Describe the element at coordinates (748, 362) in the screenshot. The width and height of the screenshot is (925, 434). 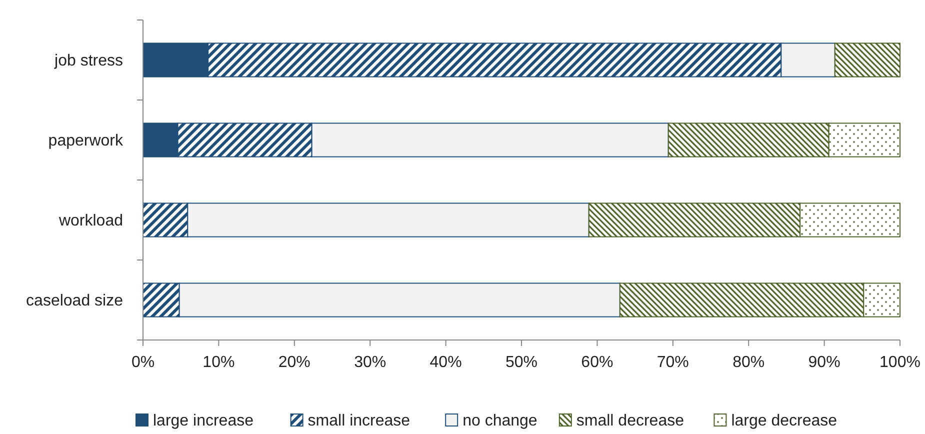
I see `x-tick-label: 80%` at that location.